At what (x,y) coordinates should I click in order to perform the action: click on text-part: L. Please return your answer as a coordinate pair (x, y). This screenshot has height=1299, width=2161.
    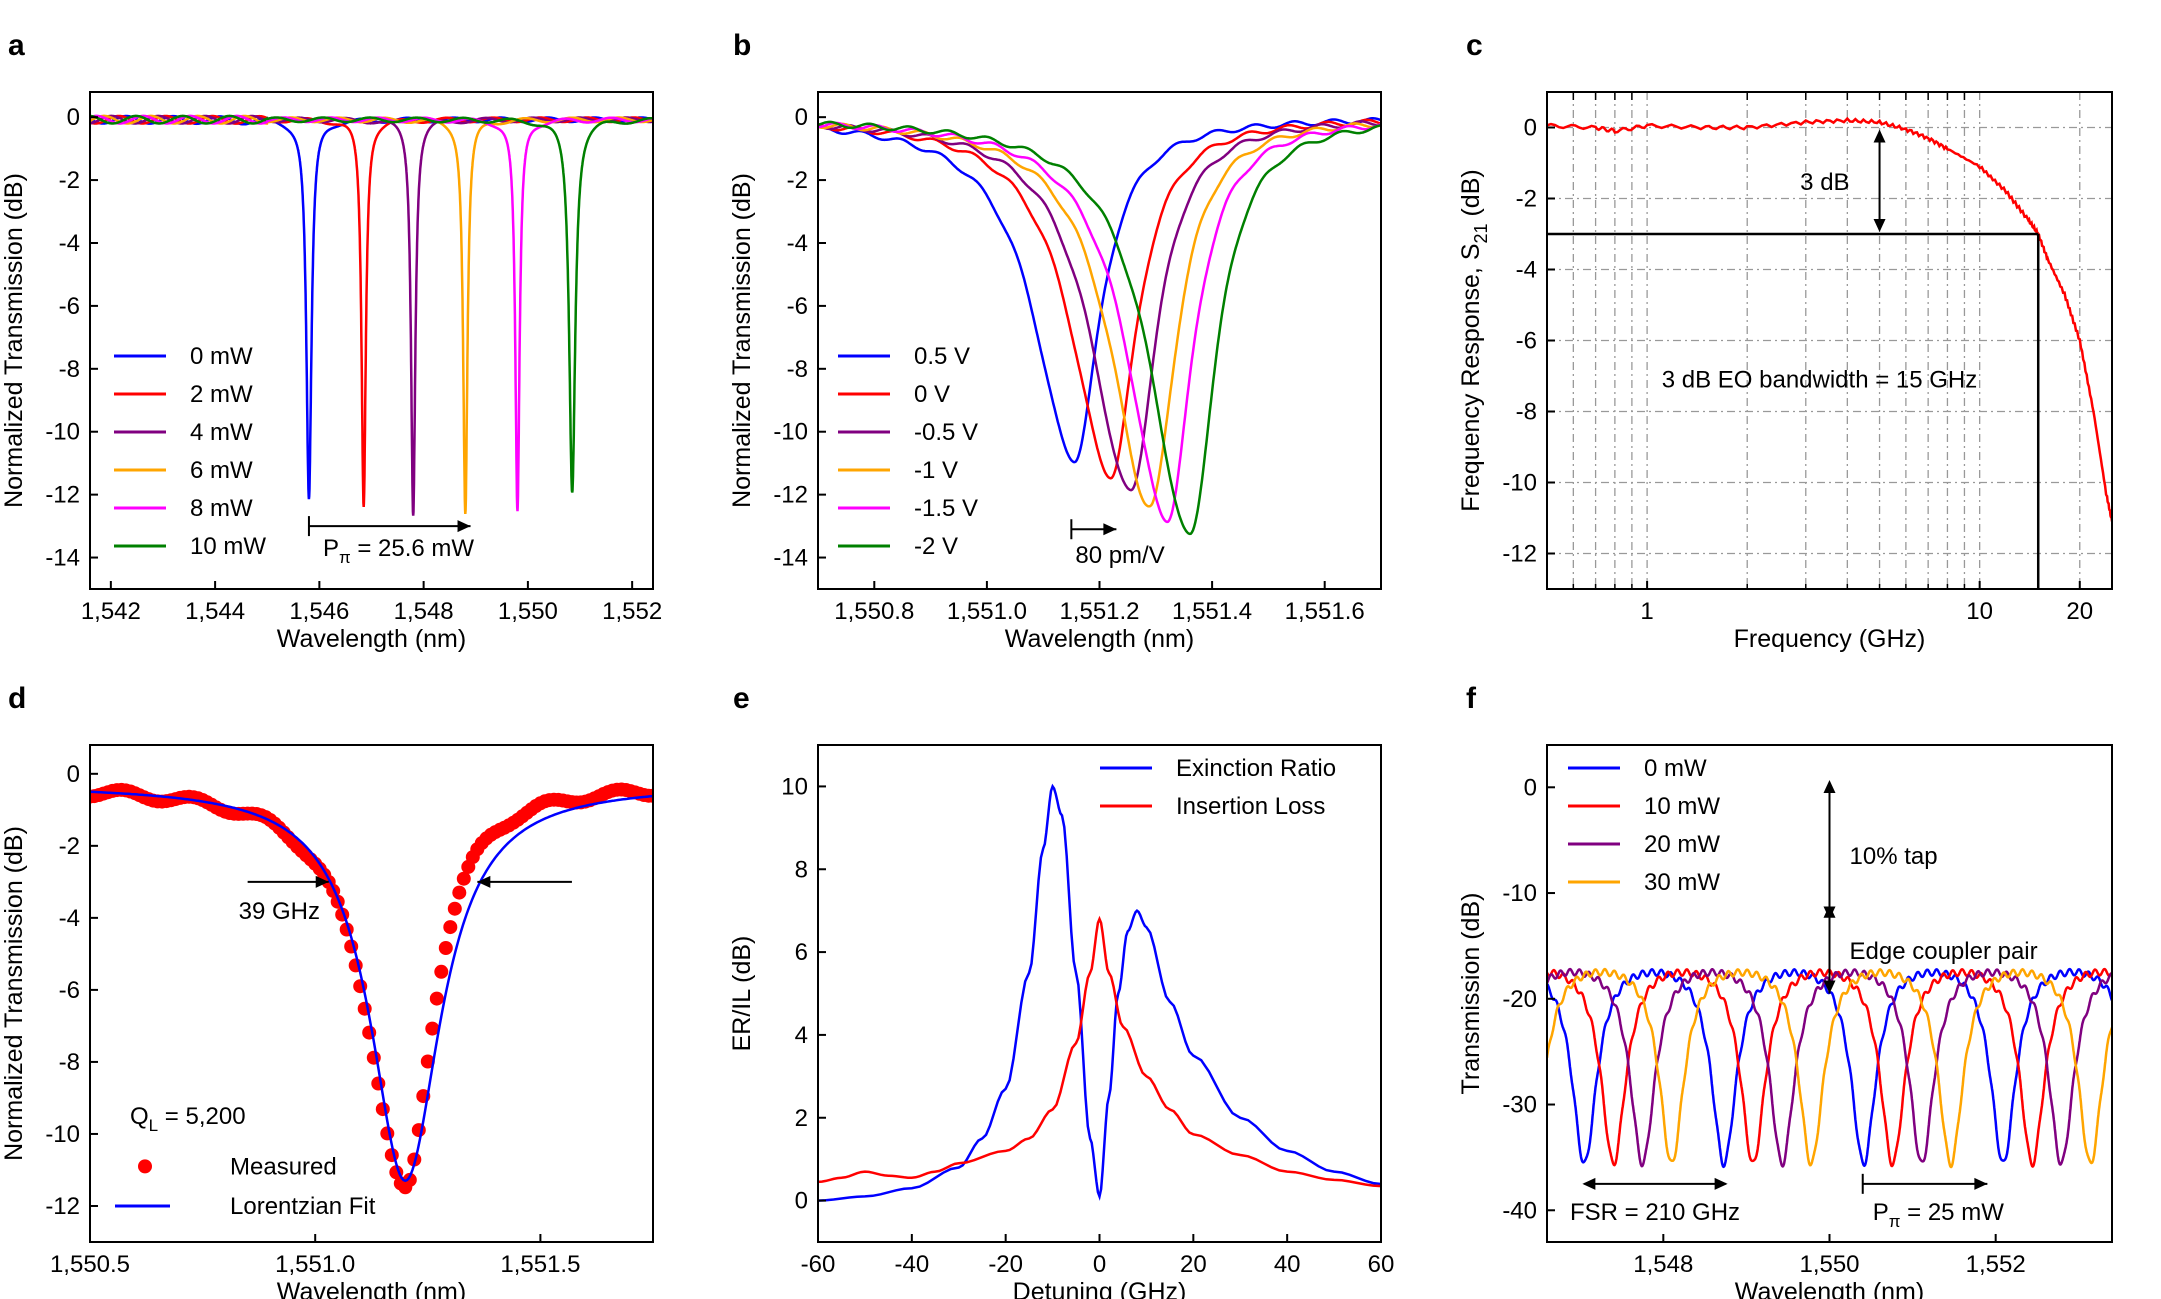
    Looking at the image, I should click on (153, 1125).